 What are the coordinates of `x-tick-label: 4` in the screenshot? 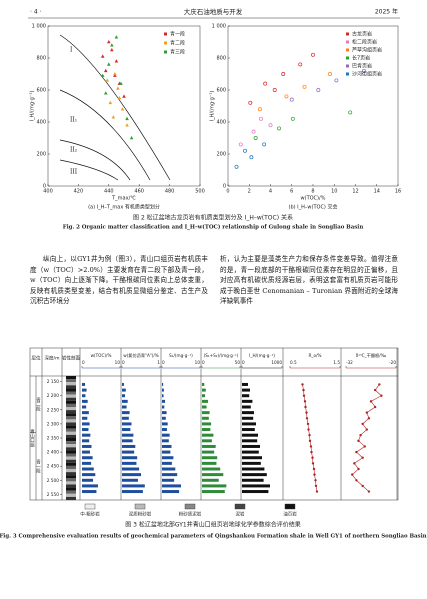 It's located at (270, 192).